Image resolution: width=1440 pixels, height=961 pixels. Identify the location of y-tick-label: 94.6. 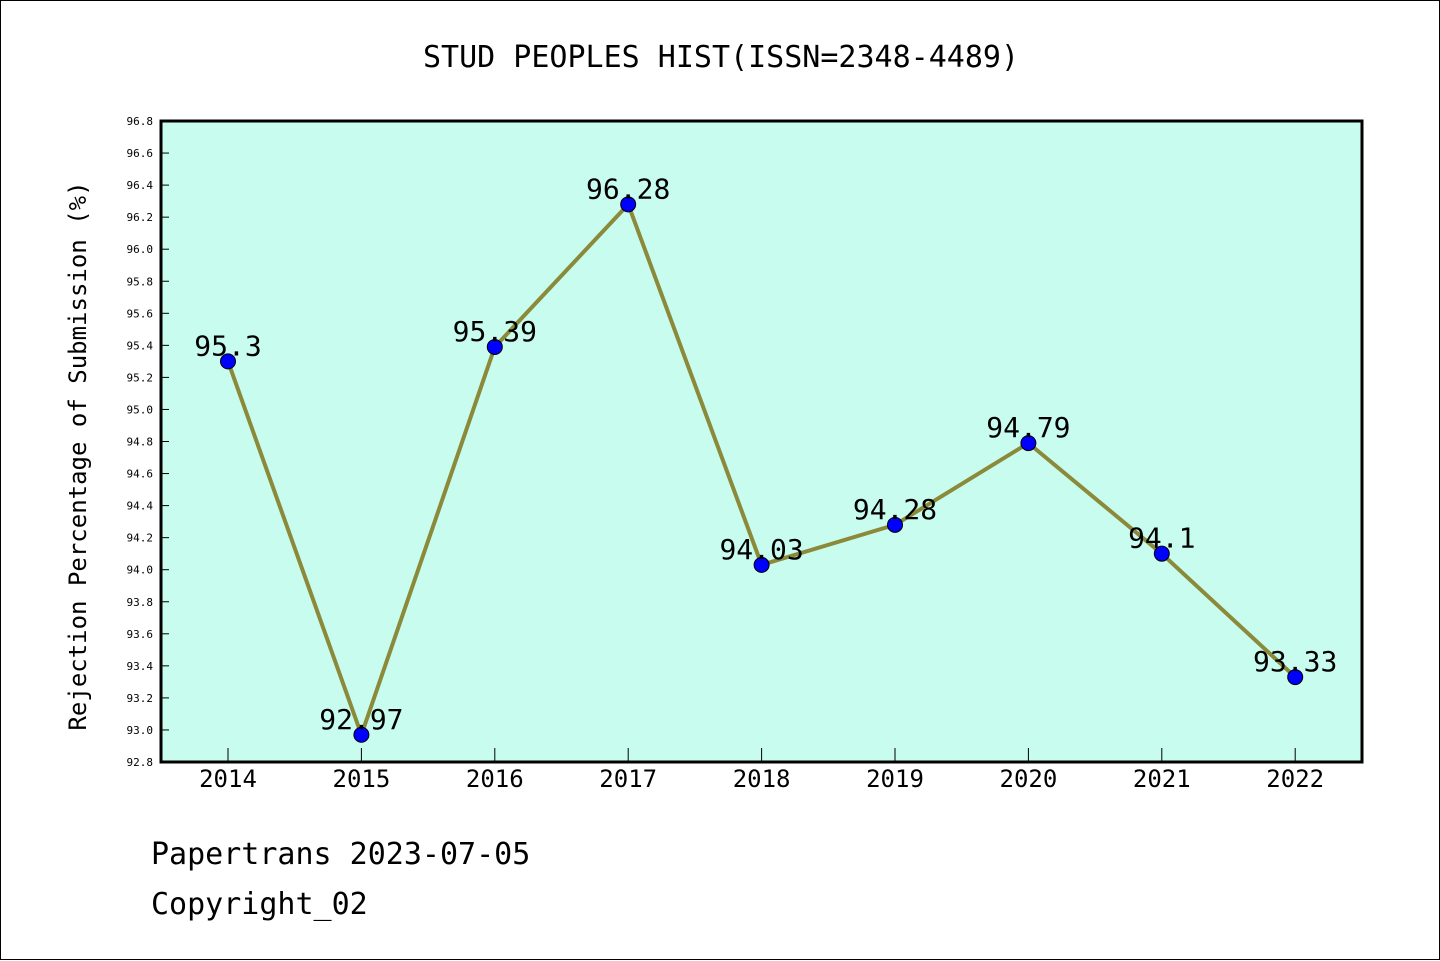
(140, 474).